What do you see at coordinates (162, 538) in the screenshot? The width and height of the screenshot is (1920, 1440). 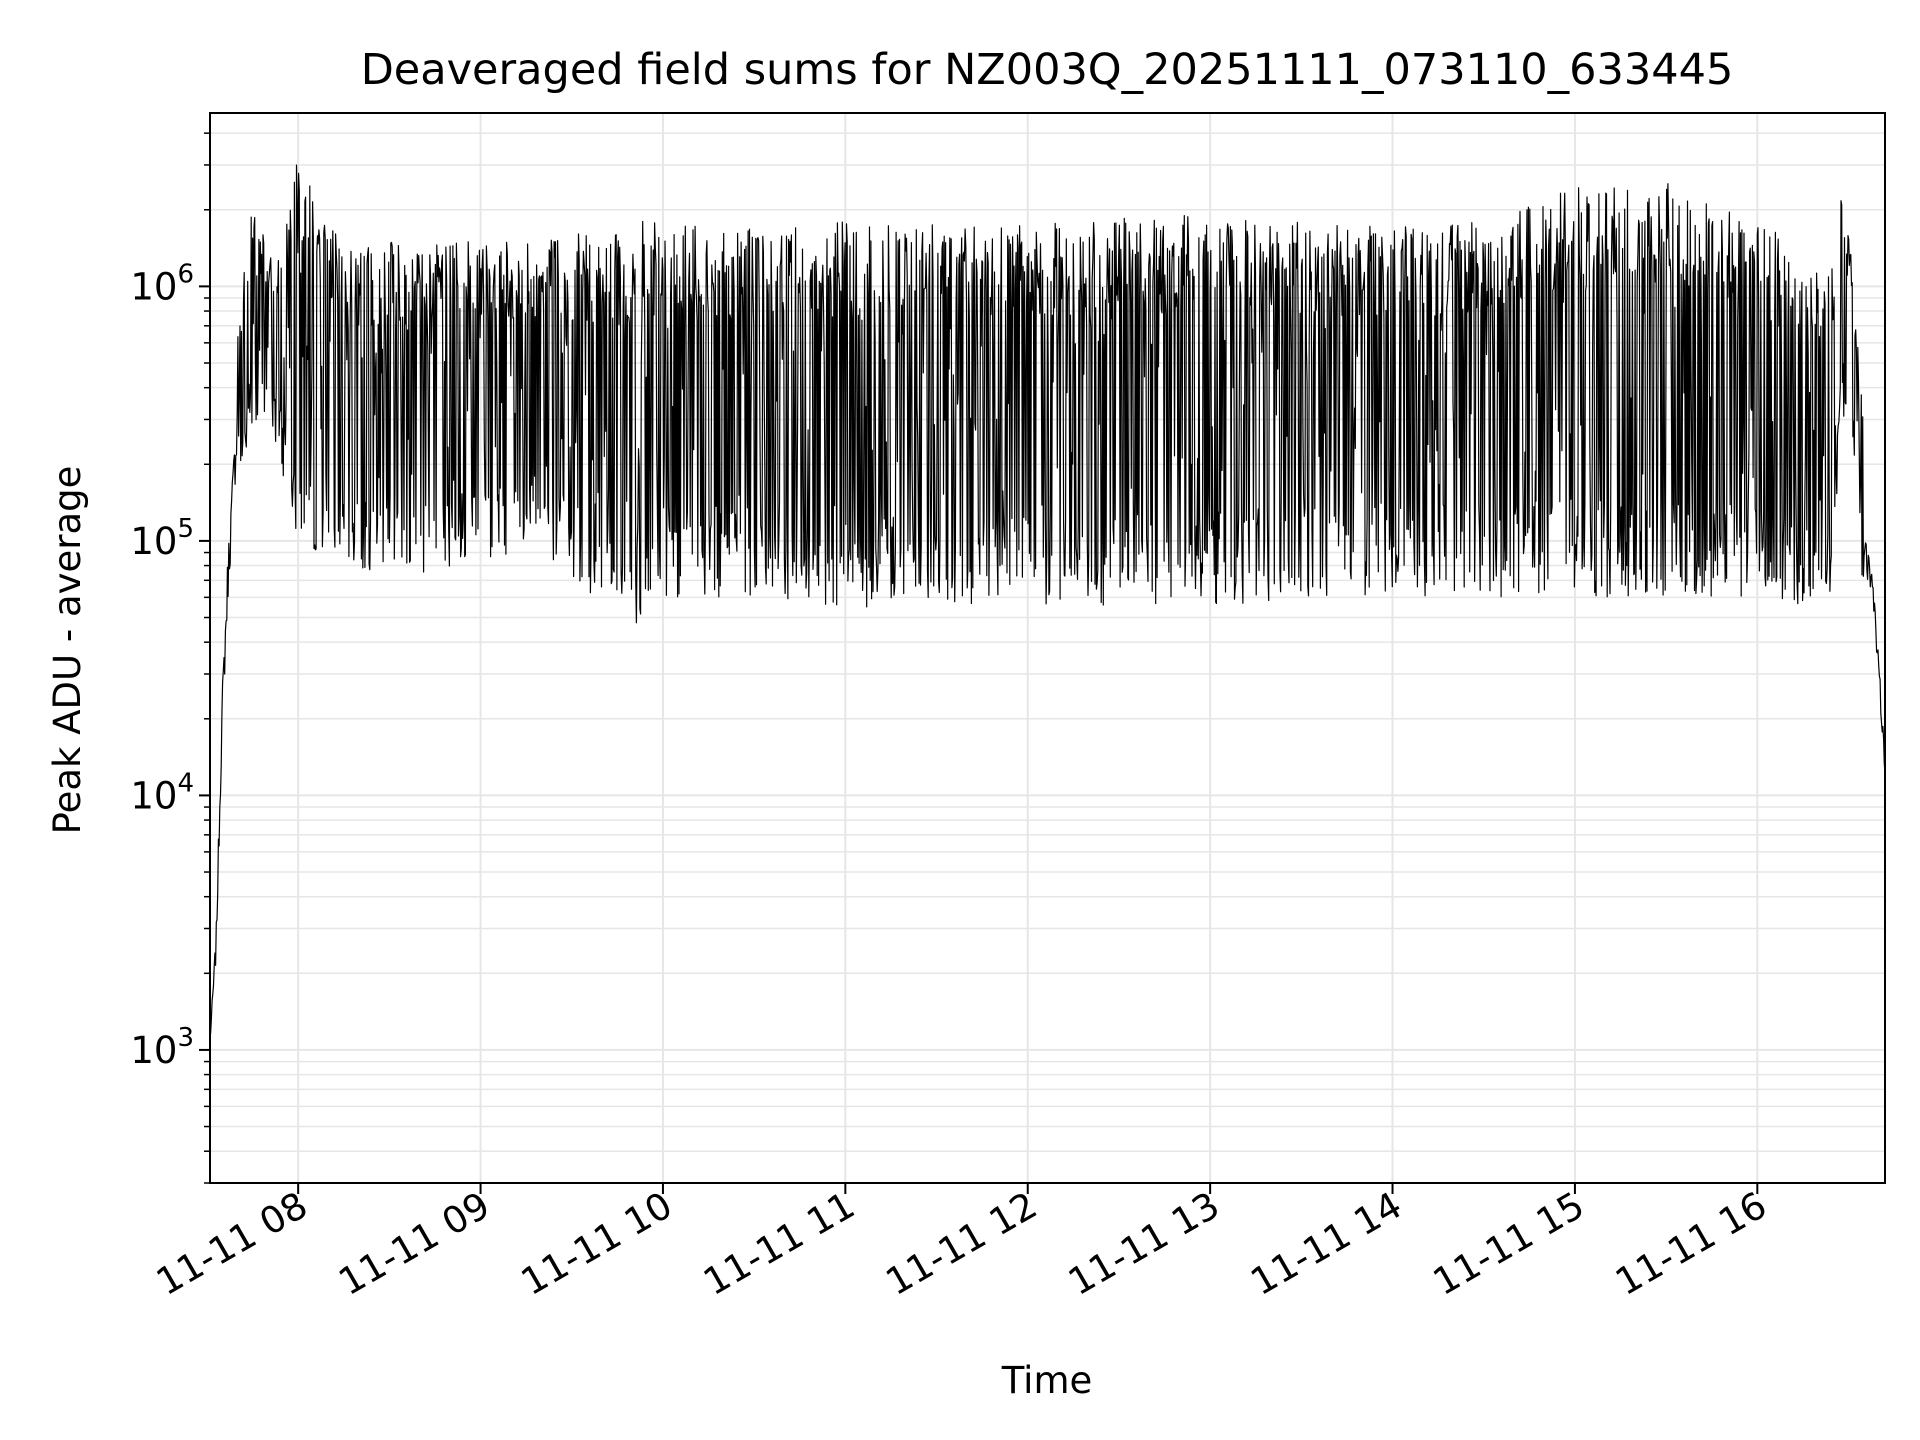 I see `y-tick-label: 10⁵` at bounding box center [162, 538].